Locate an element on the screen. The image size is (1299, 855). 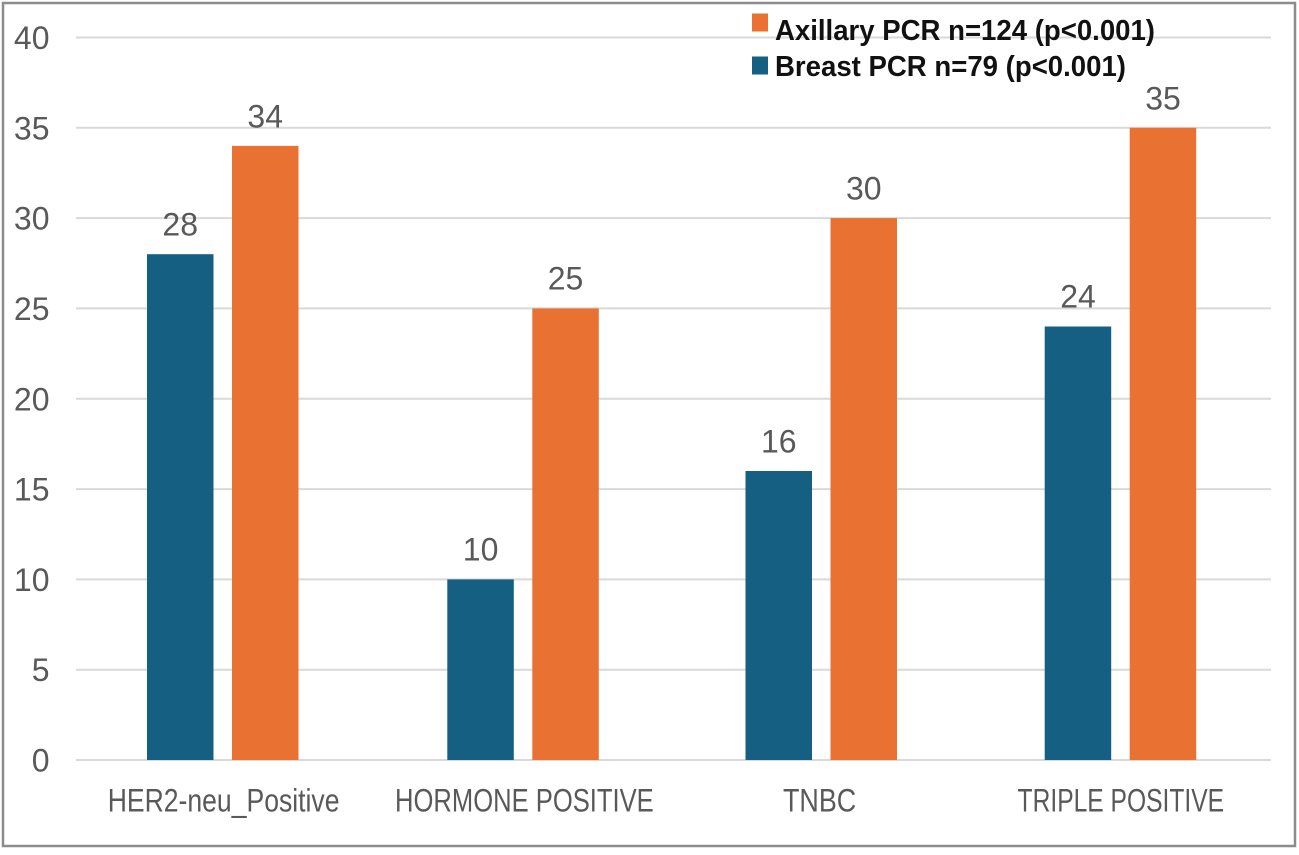
svg-text: HORMONE POSITIVE is located at coordinates (524, 801).